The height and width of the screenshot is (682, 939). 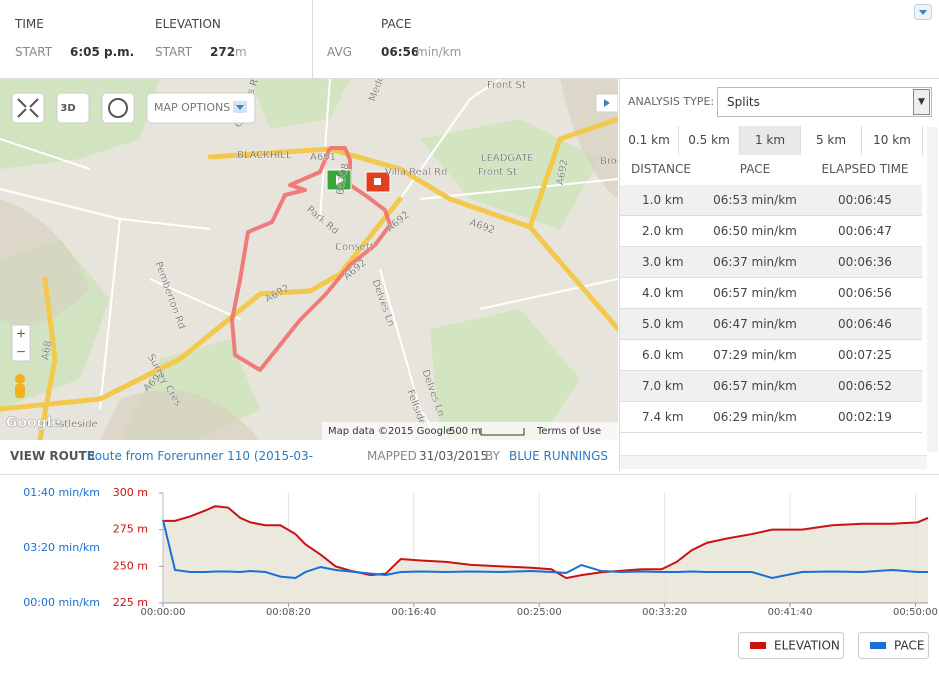 I want to click on table-cell: 00:06:56, so click(x=865, y=293).